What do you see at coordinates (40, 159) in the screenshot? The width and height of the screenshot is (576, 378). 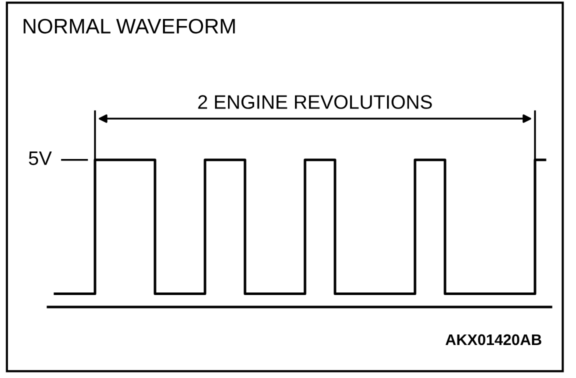 I see `annotation: 5V` at bounding box center [40, 159].